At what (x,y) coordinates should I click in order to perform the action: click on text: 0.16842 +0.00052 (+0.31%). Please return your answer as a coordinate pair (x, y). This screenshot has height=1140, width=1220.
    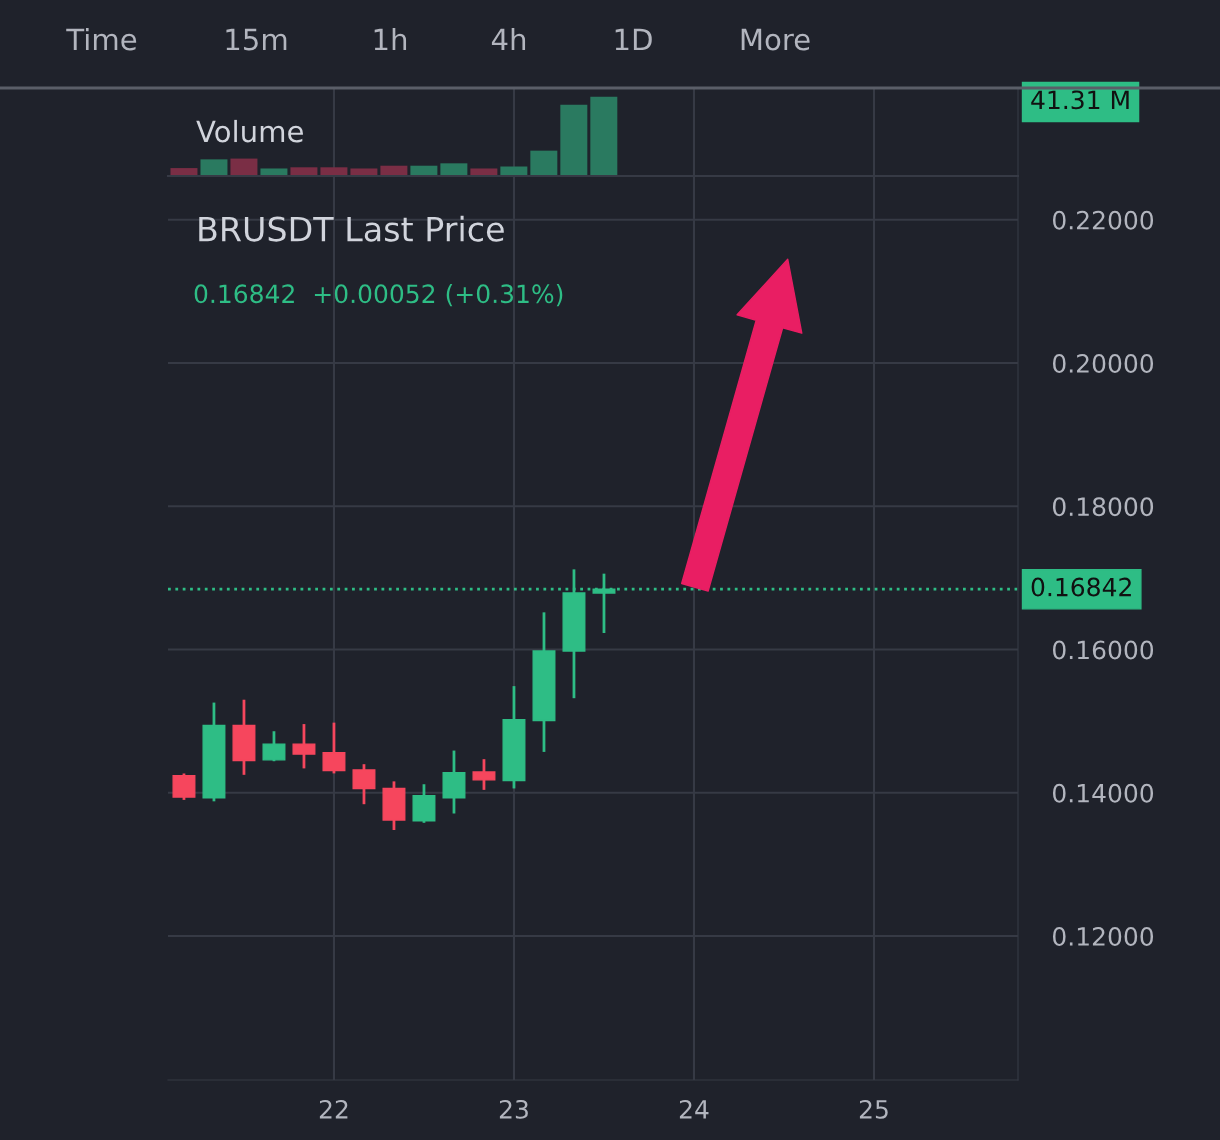
    Looking at the image, I should click on (378, 295).